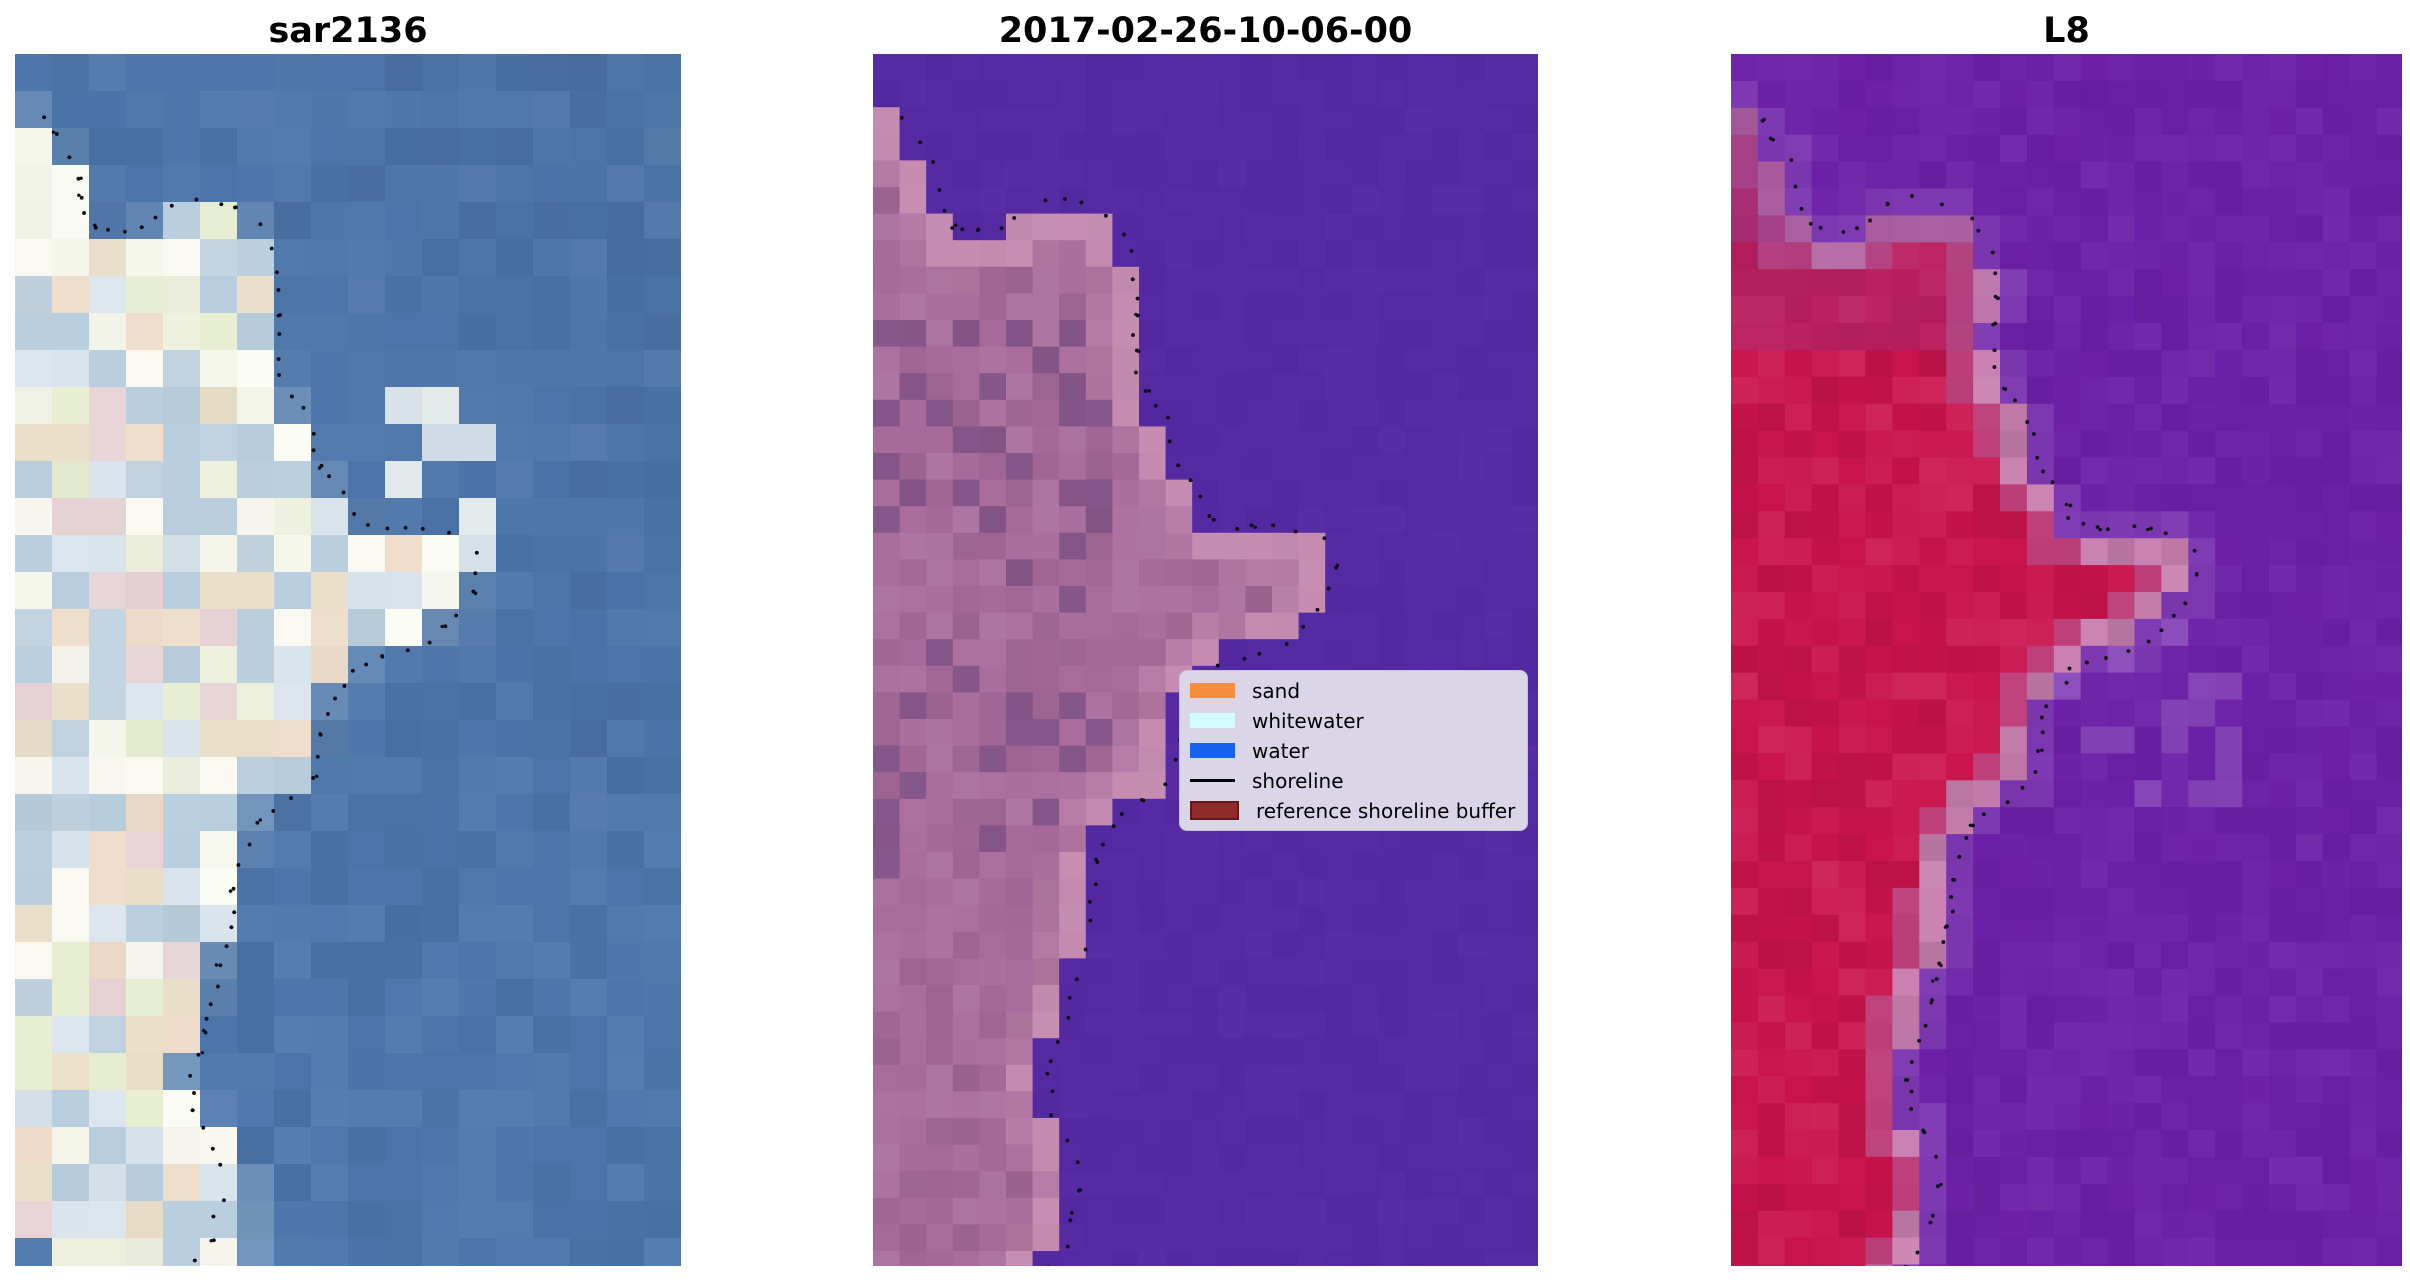  I want to click on legend-item-water: water, so click(1353, 751).